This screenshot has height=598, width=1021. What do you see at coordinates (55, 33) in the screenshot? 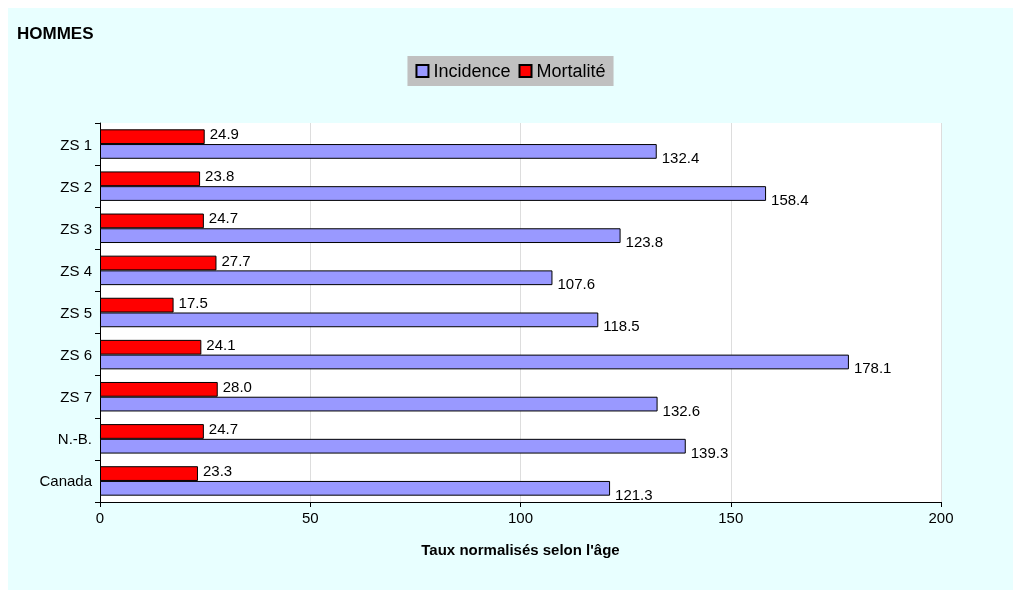
I see `chart-title: HOMMES` at bounding box center [55, 33].